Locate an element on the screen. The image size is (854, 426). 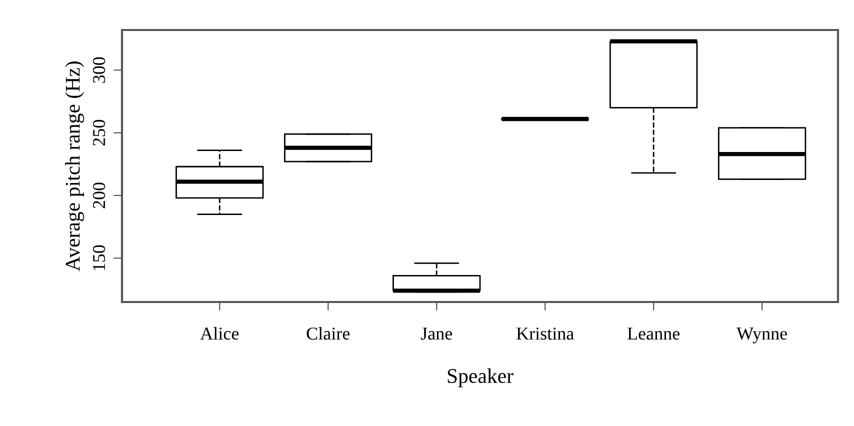
x-axis-title: Speaker is located at coordinates (481, 378).